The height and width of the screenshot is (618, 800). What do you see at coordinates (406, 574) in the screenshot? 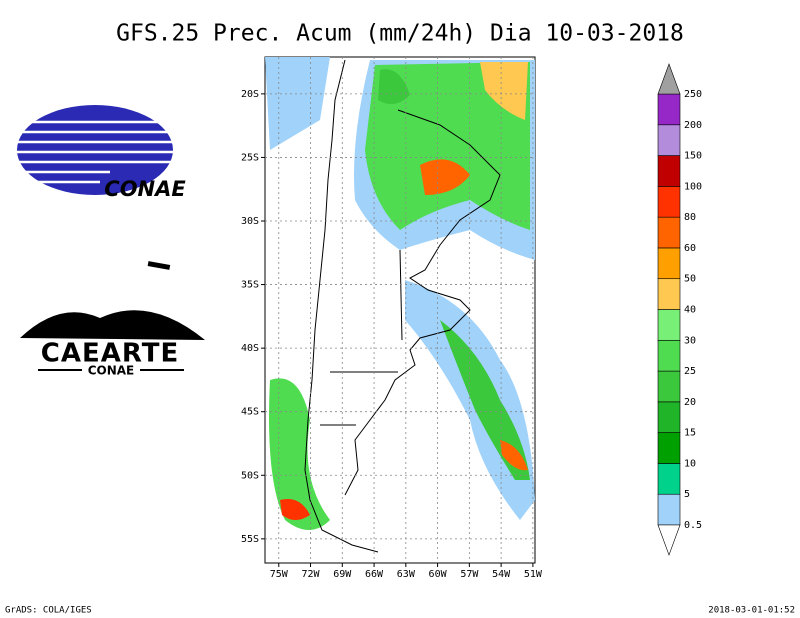
I see `x-tick-label: 63W` at bounding box center [406, 574].